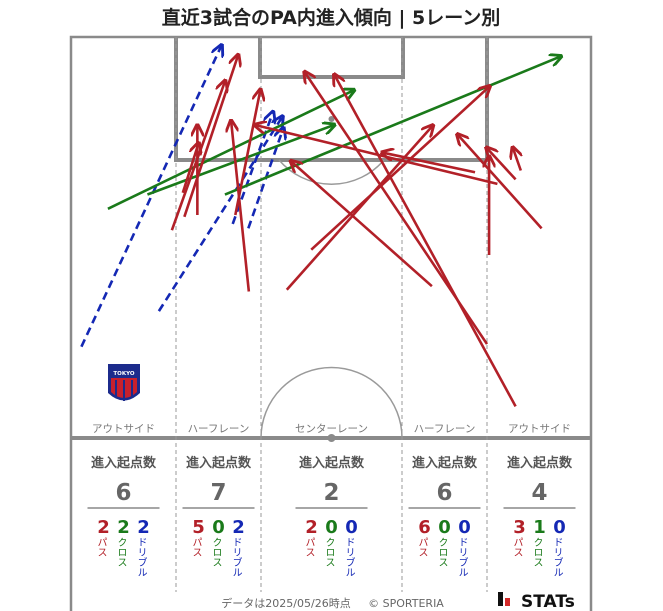 The width and height of the screenshot is (663, 611). Describe the element at coordinates (548, 601) in the screenshot. I see `stats-brand: STATs` at that location.